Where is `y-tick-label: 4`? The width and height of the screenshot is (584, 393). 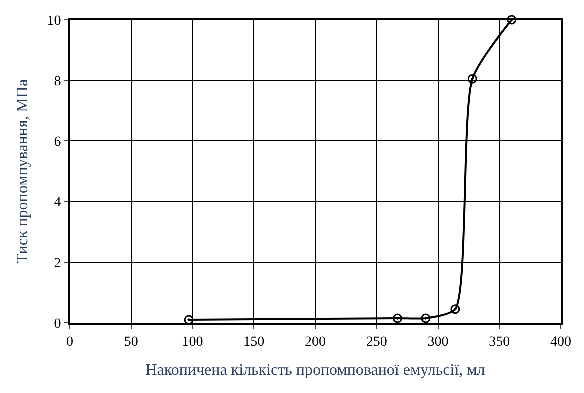 y-tick-label: 4 is located at coordinates (58, 203).